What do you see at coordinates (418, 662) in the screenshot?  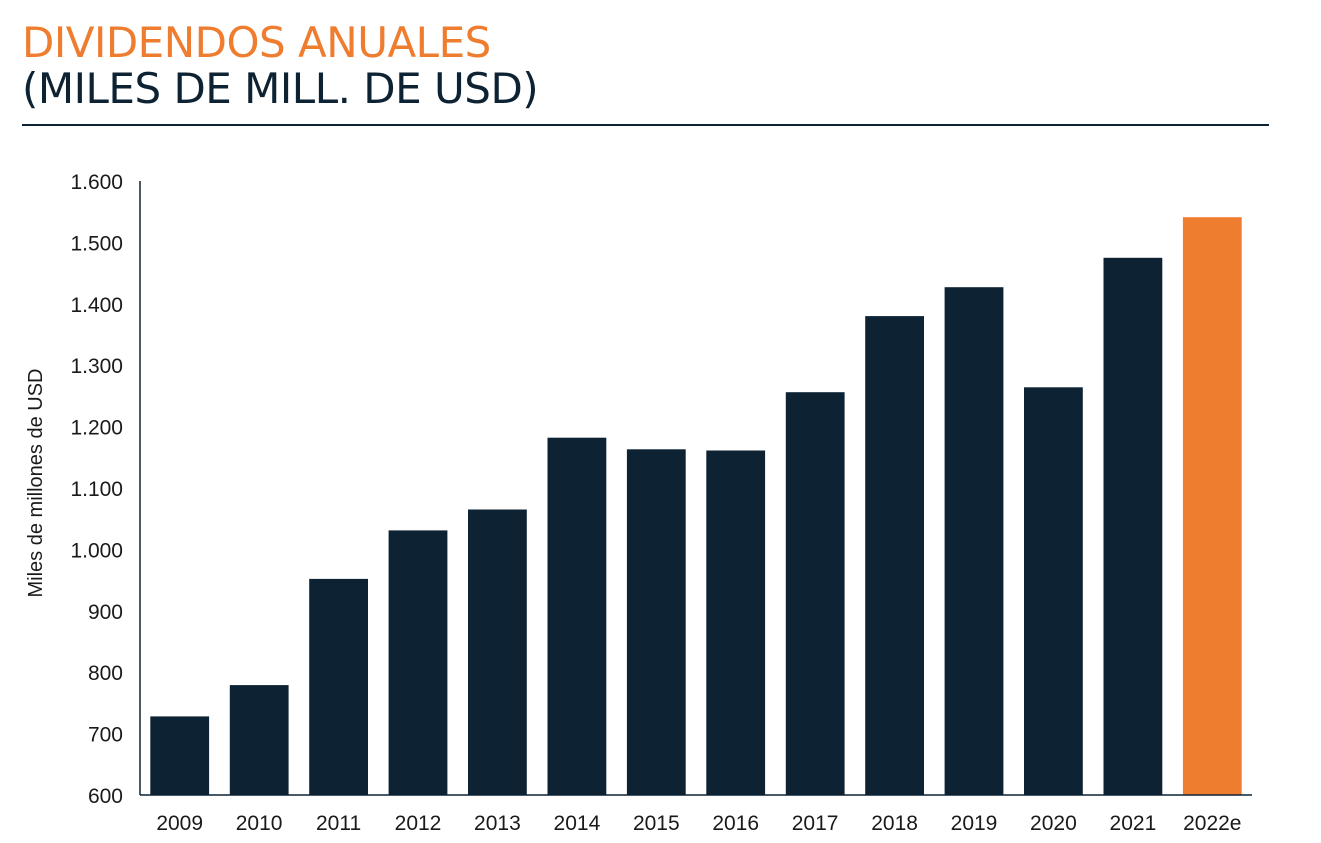 I see `bar-2012` at bounding box center [418, 662].